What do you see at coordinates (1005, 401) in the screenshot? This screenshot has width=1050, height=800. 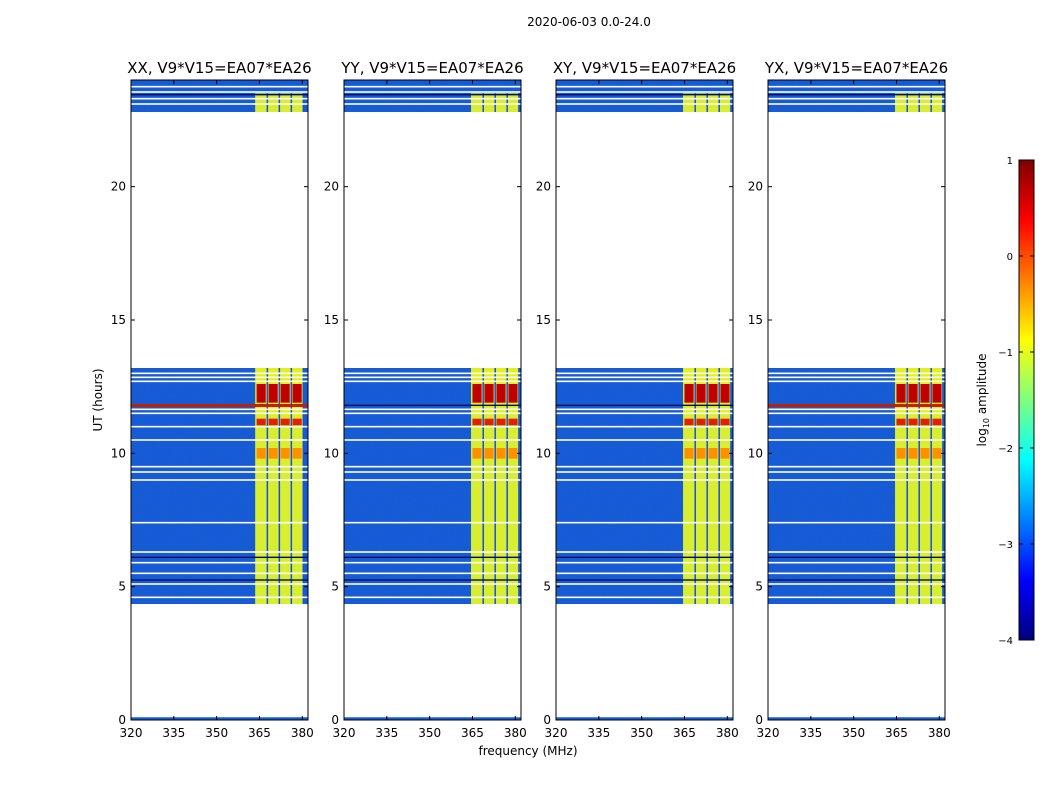 I see `colorbar: 1 0 −1 −2 −3 −4 log10 amplitude` at bounding box center [1005, 401].